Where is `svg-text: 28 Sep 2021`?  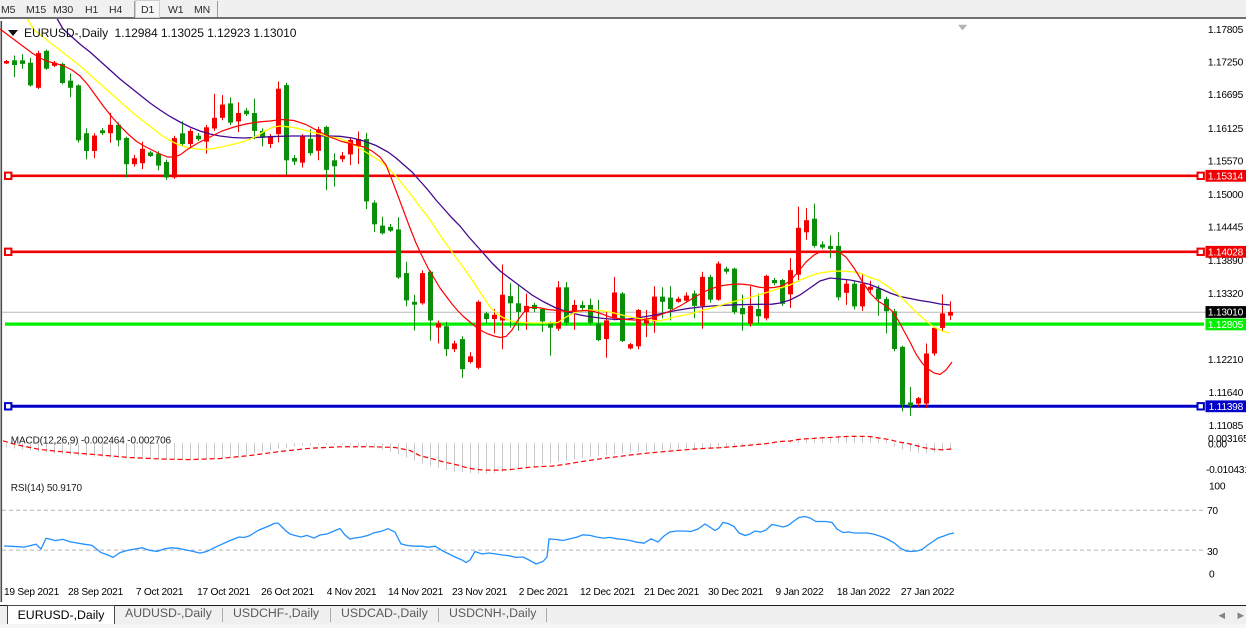
svg-text: 28 Sep 2021 is located at coordinates (96, 592).